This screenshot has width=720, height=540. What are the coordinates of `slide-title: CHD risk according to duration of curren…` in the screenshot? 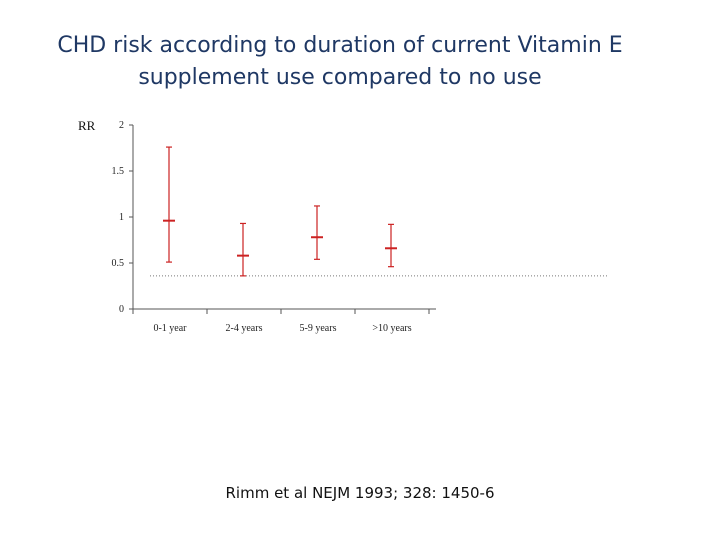 It's located at (340, 62).